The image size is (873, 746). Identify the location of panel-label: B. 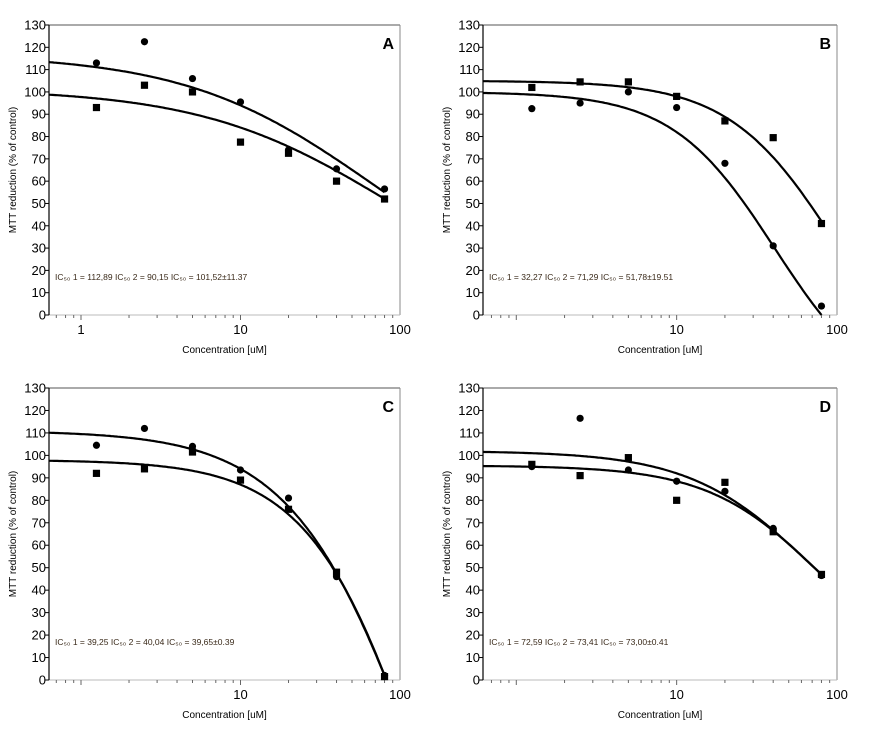
(825, 44).